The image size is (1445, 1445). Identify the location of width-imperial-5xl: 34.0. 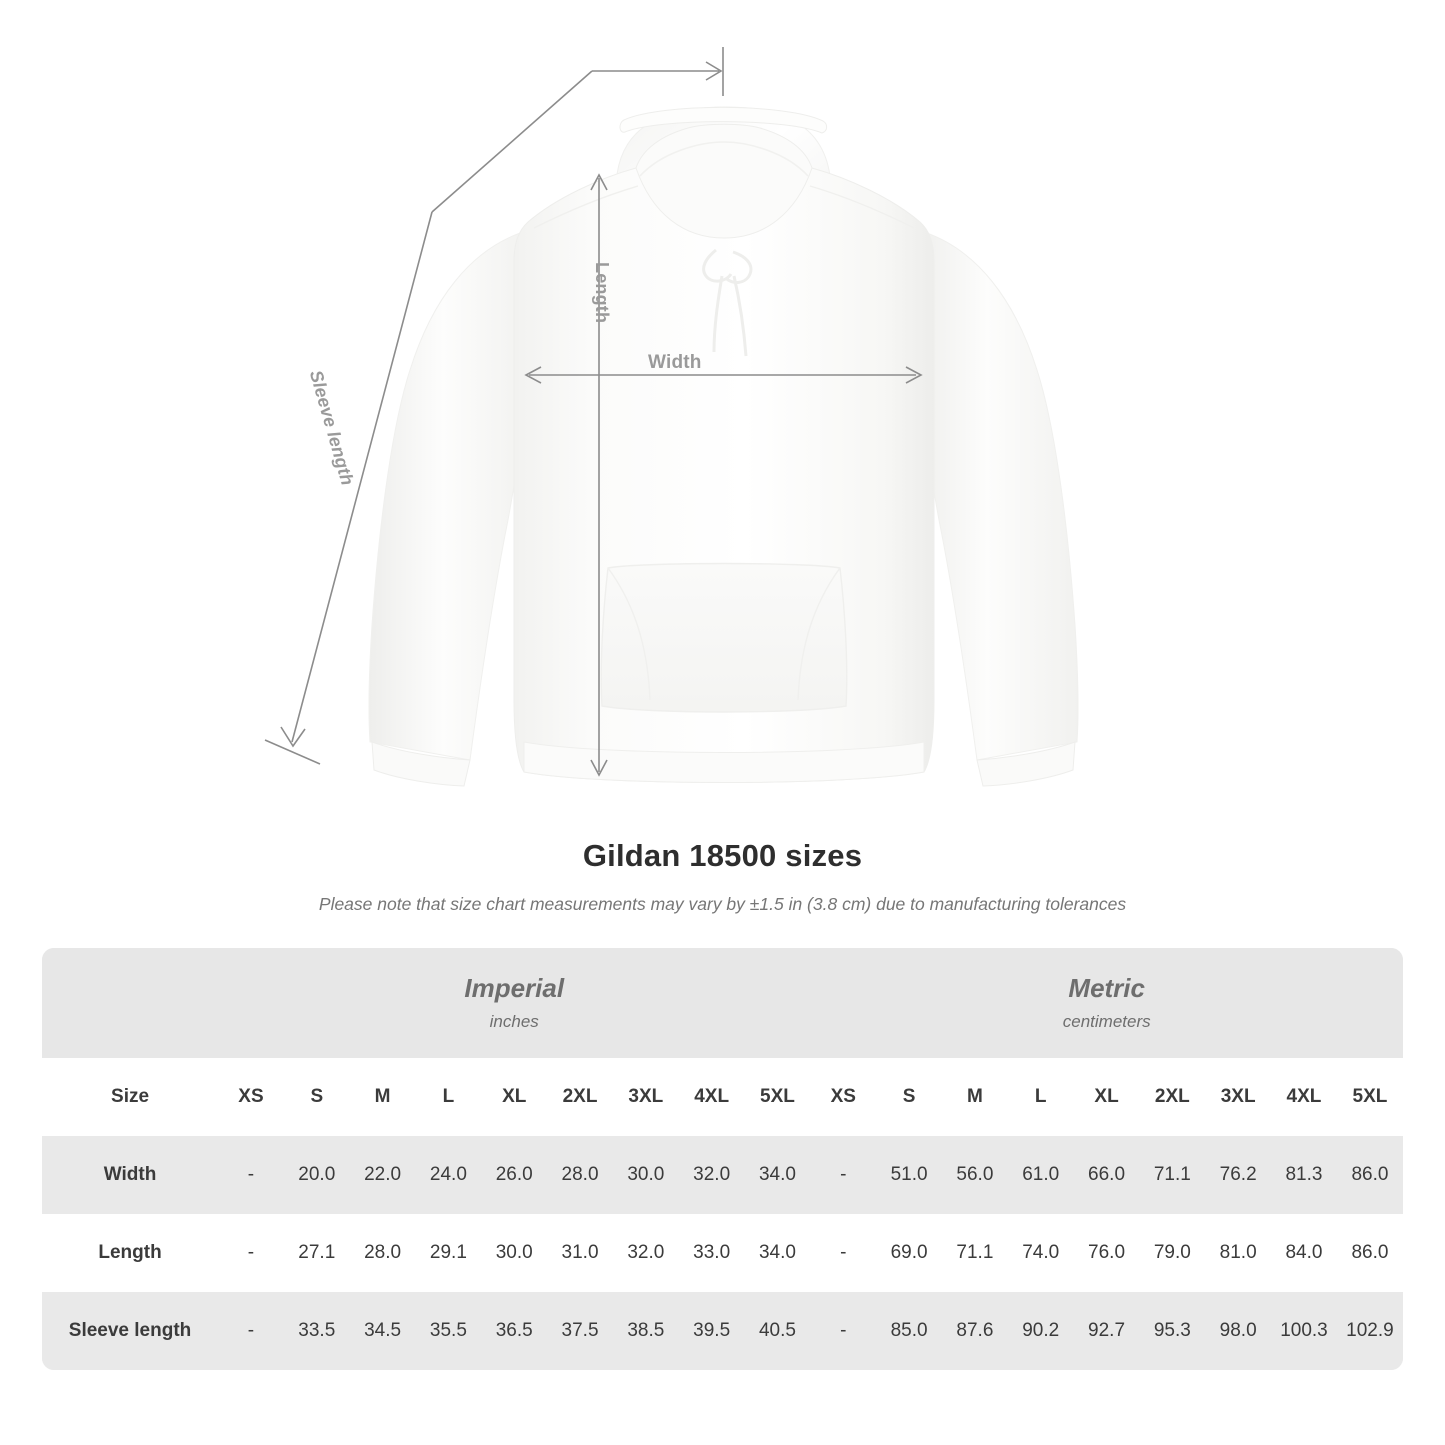
(777, 1175).